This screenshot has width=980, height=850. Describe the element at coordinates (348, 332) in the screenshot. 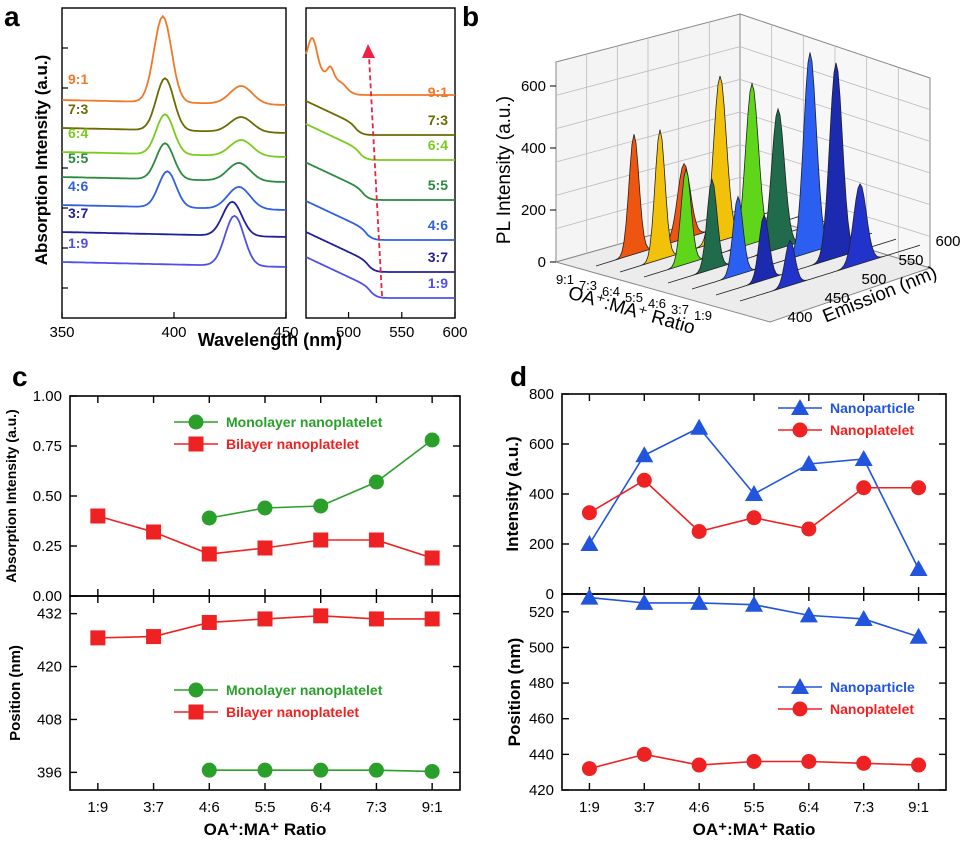

I see `x-tick-label: 500` at that location.